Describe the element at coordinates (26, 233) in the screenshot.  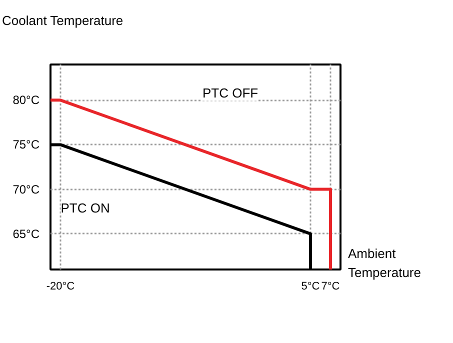
I see `y-tick-label: 65°C` at that location.